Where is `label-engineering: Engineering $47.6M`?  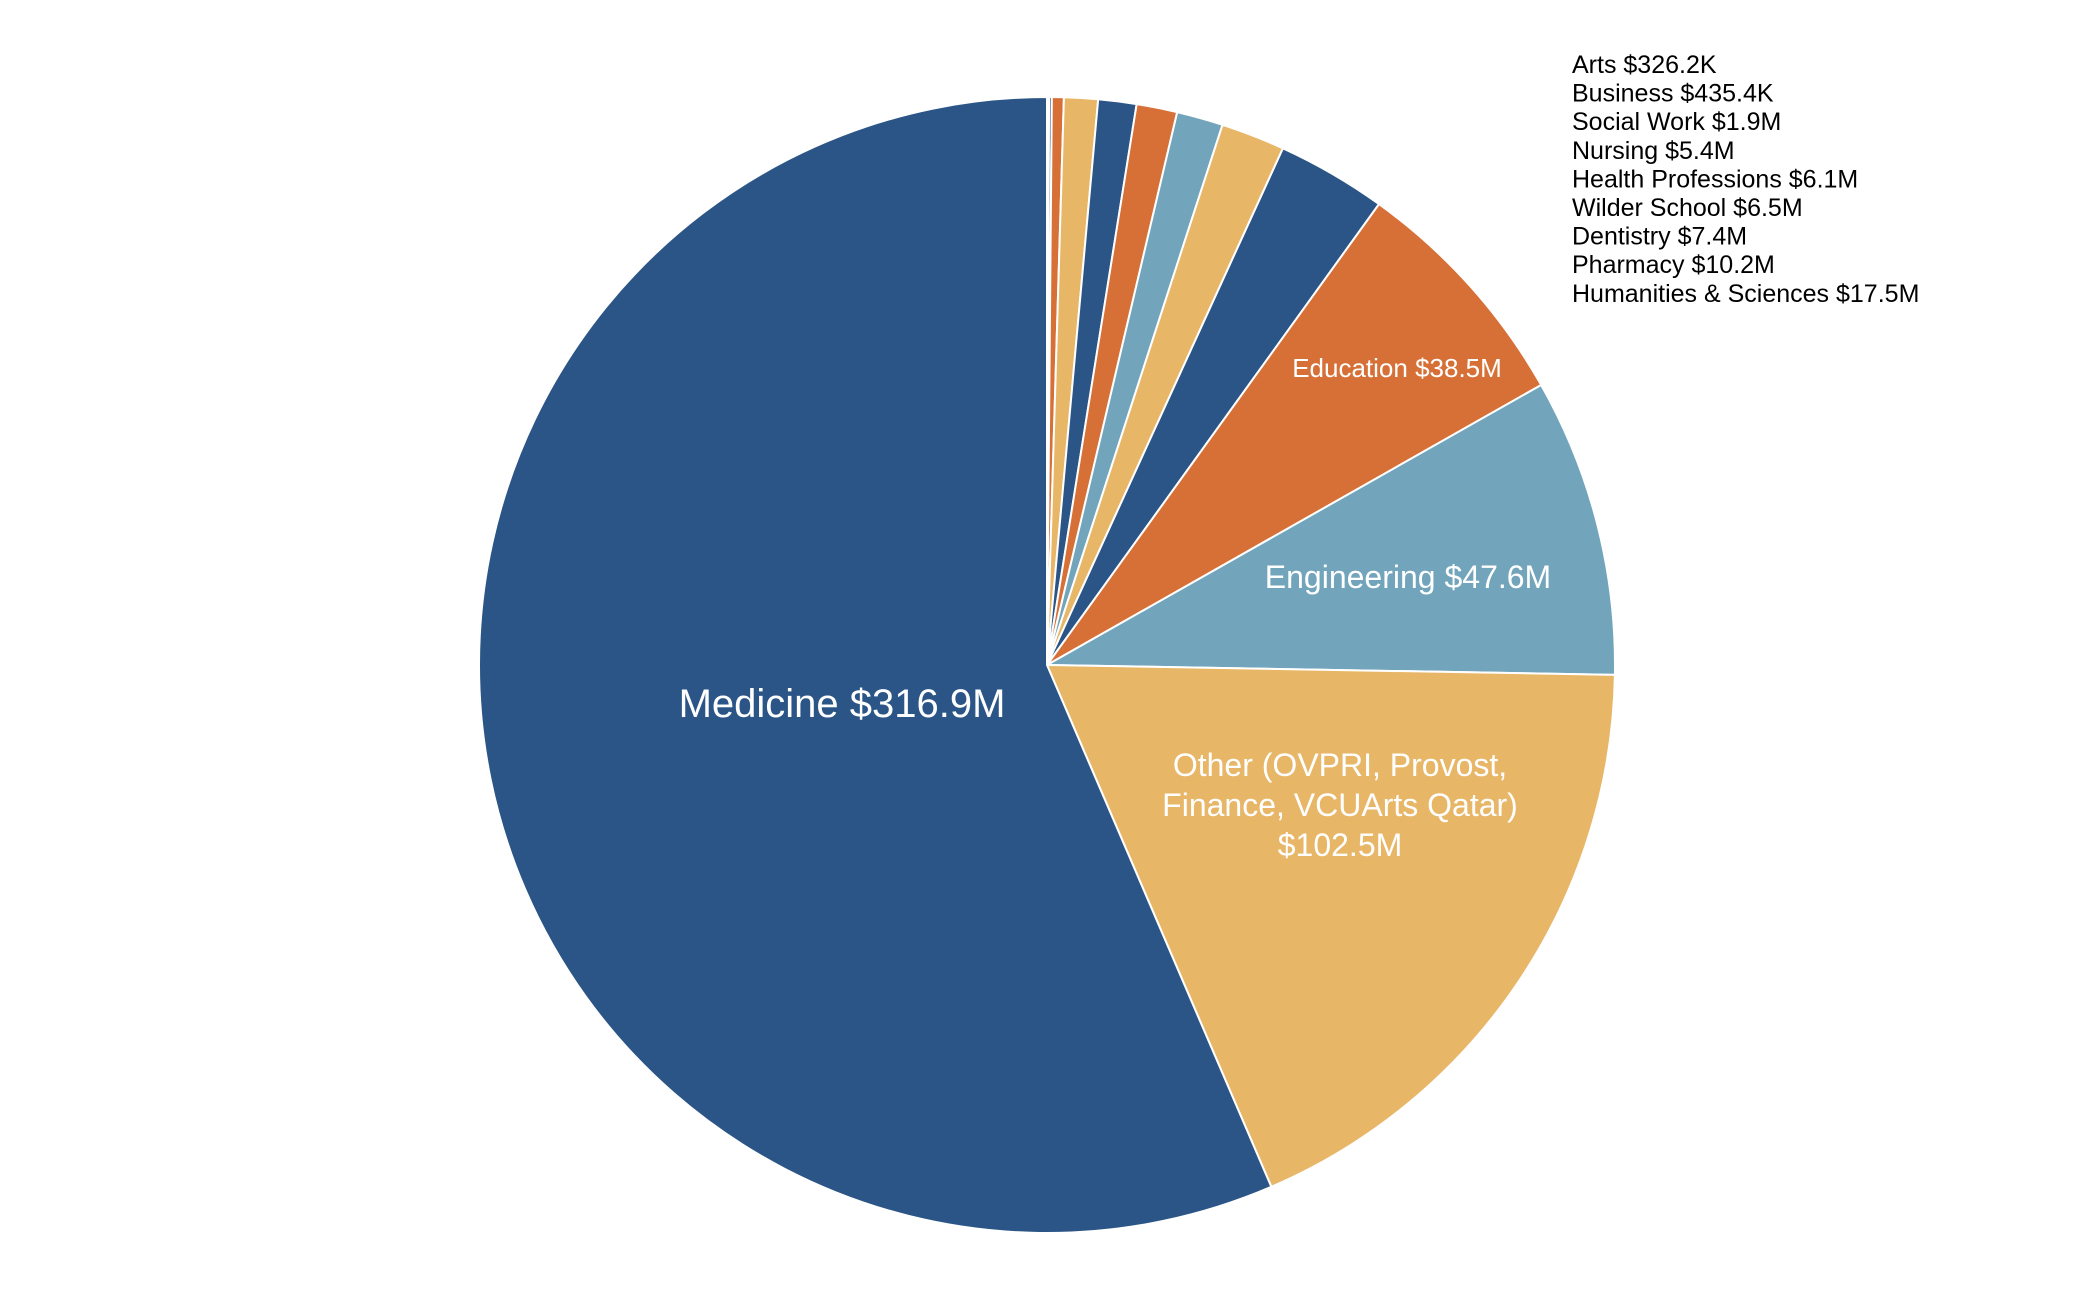
label-engineering: Engineering $47.6M is located at coordinates (1408, 577).